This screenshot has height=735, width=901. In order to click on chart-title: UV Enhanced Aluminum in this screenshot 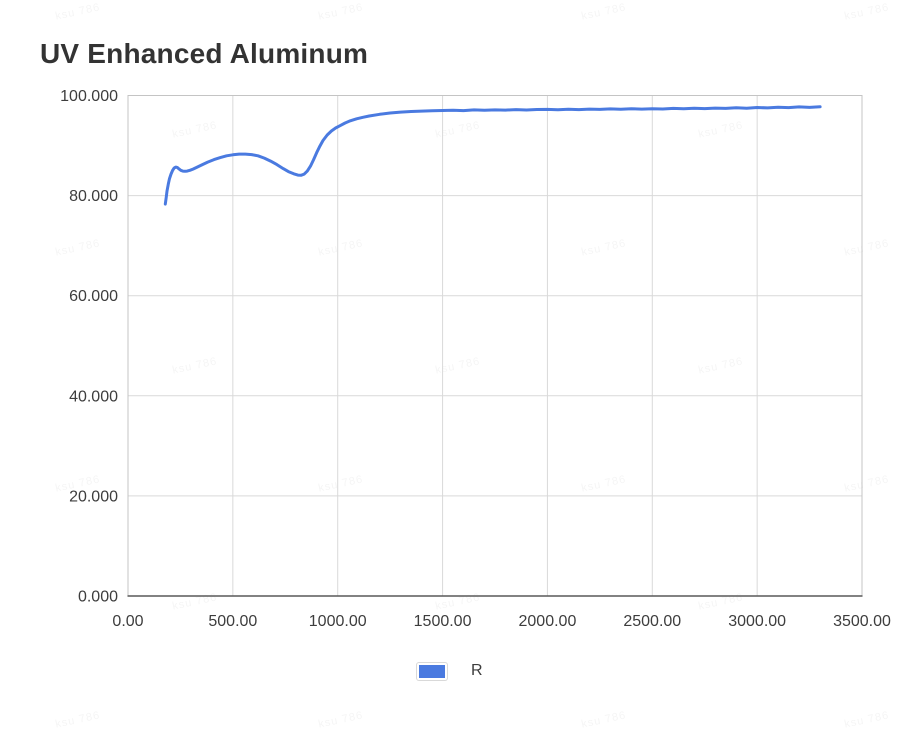, I will do `click(204, 53)`.